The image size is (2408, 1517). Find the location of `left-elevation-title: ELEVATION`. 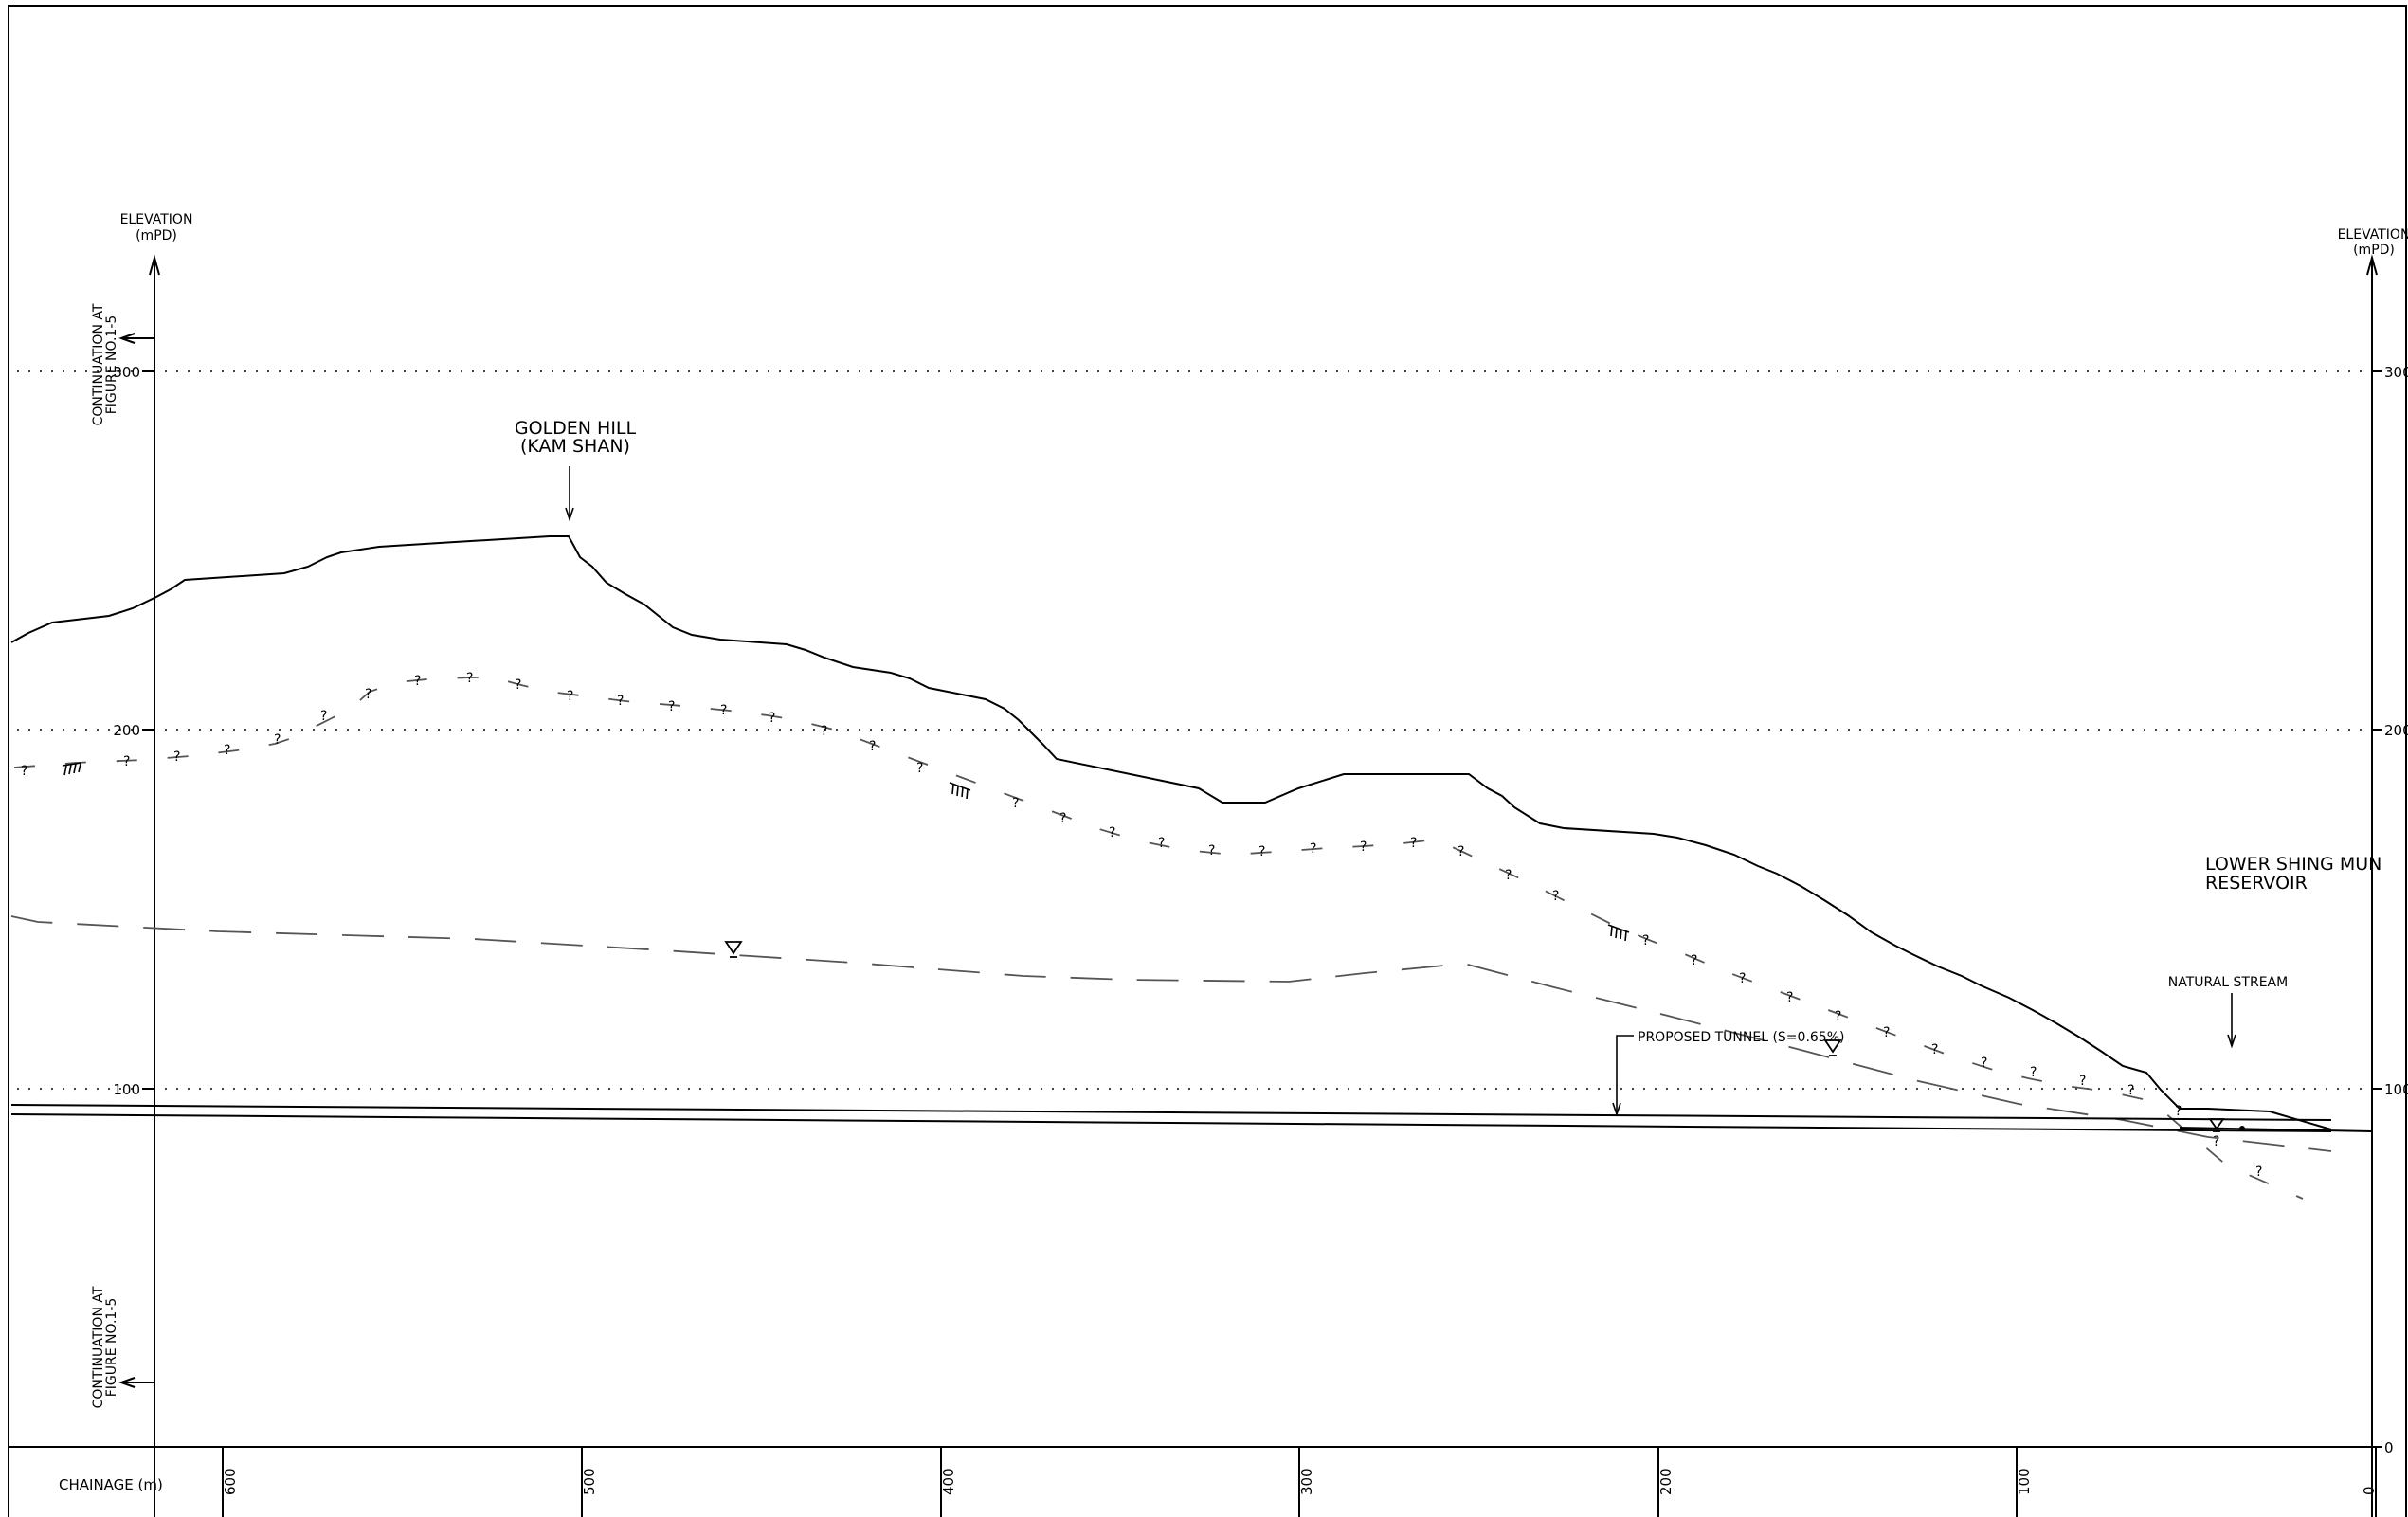

left-elevation-title: ELEVATION is located at coordinates (156, 219).